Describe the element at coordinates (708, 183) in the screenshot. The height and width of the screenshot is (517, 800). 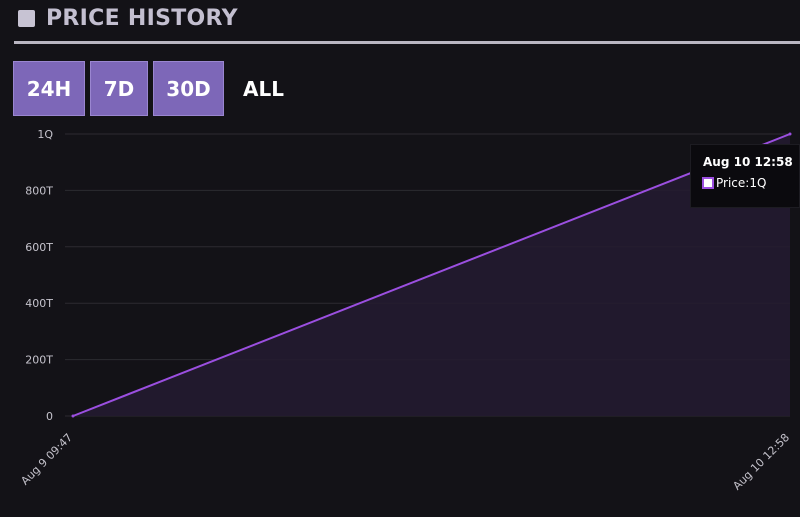
I see `series-swatch` at that location.